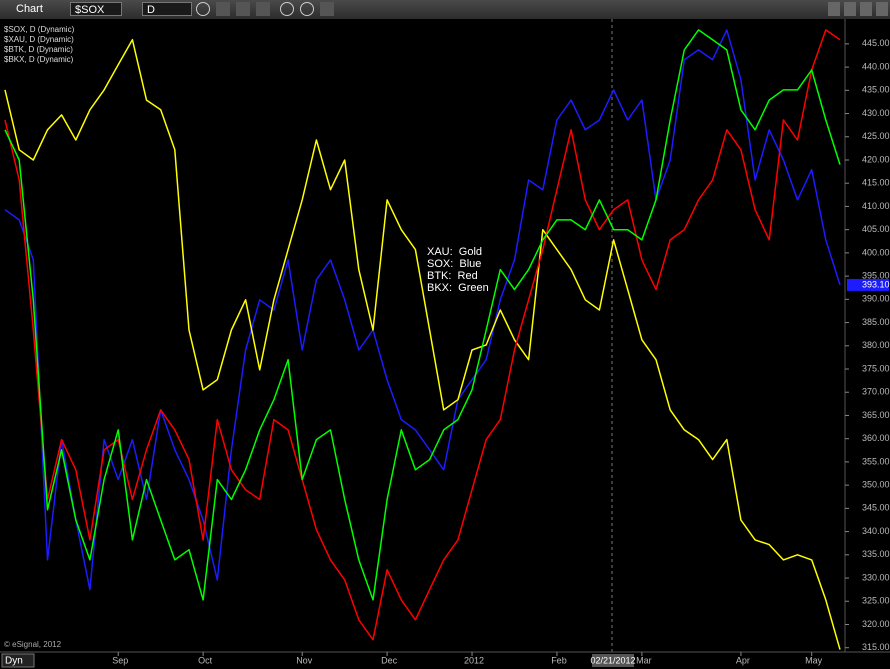 The image size is (890, 669). Describe the element at coordinates (876, 415) in the screenshot. I see `y-tick-label: 365.00` at that location.